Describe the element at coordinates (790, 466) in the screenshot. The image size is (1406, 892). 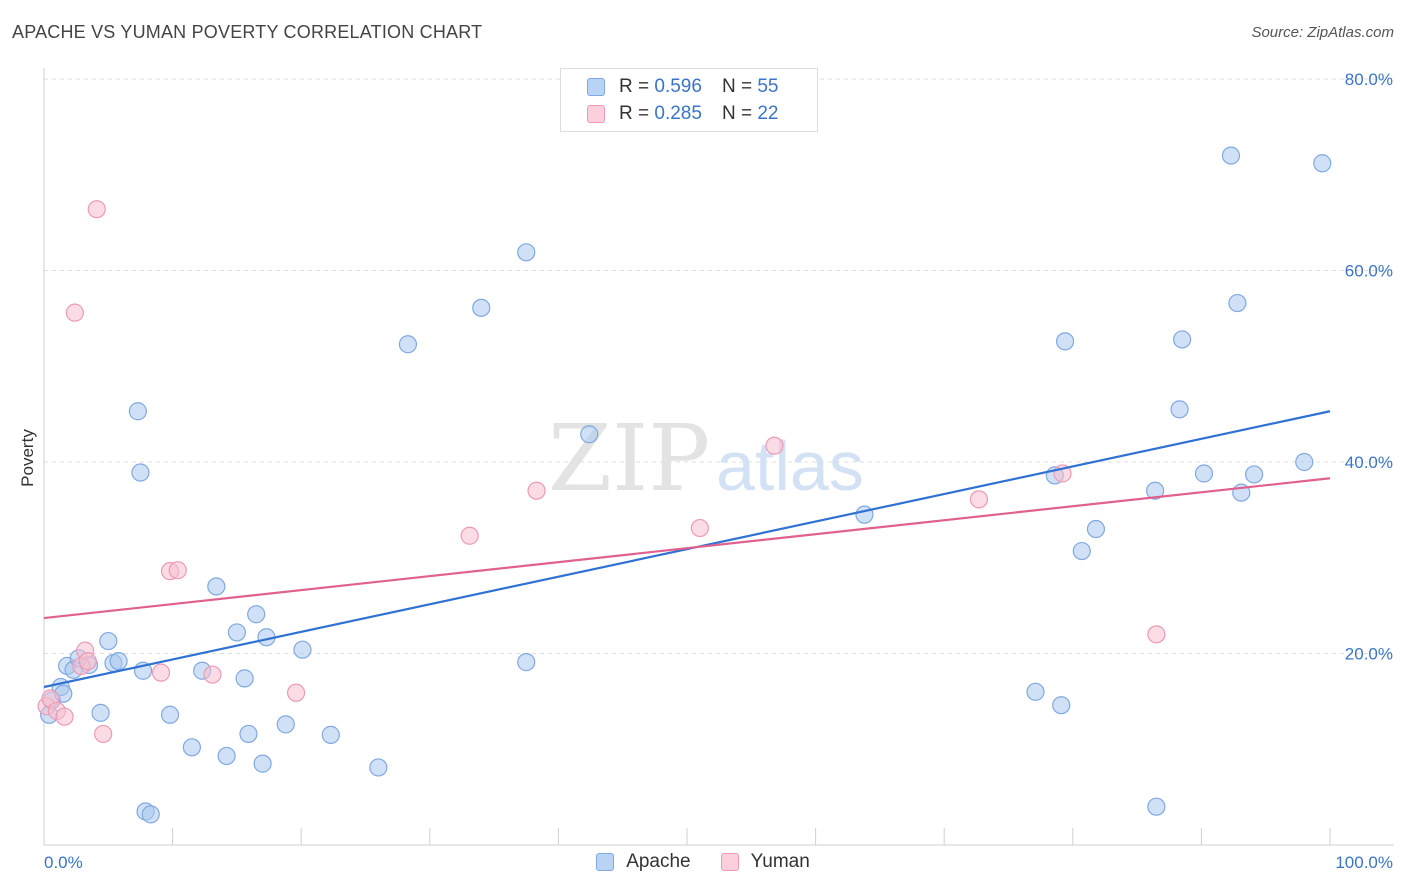
I see `watermark-atlas: atlas` at that location.